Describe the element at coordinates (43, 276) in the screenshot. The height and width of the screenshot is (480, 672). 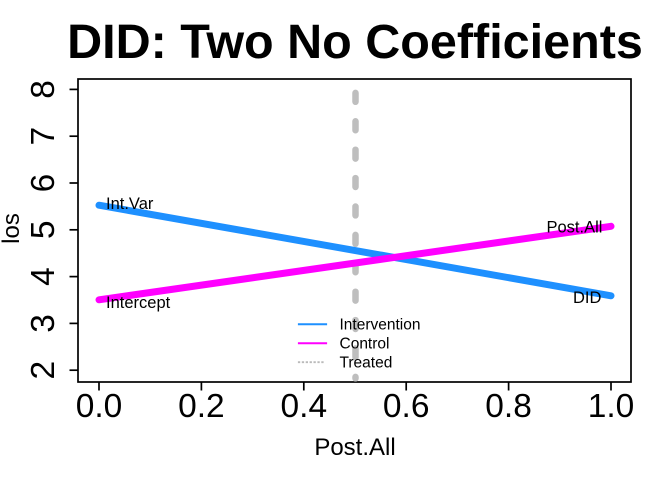
I see `svg-text: 4` at that location.